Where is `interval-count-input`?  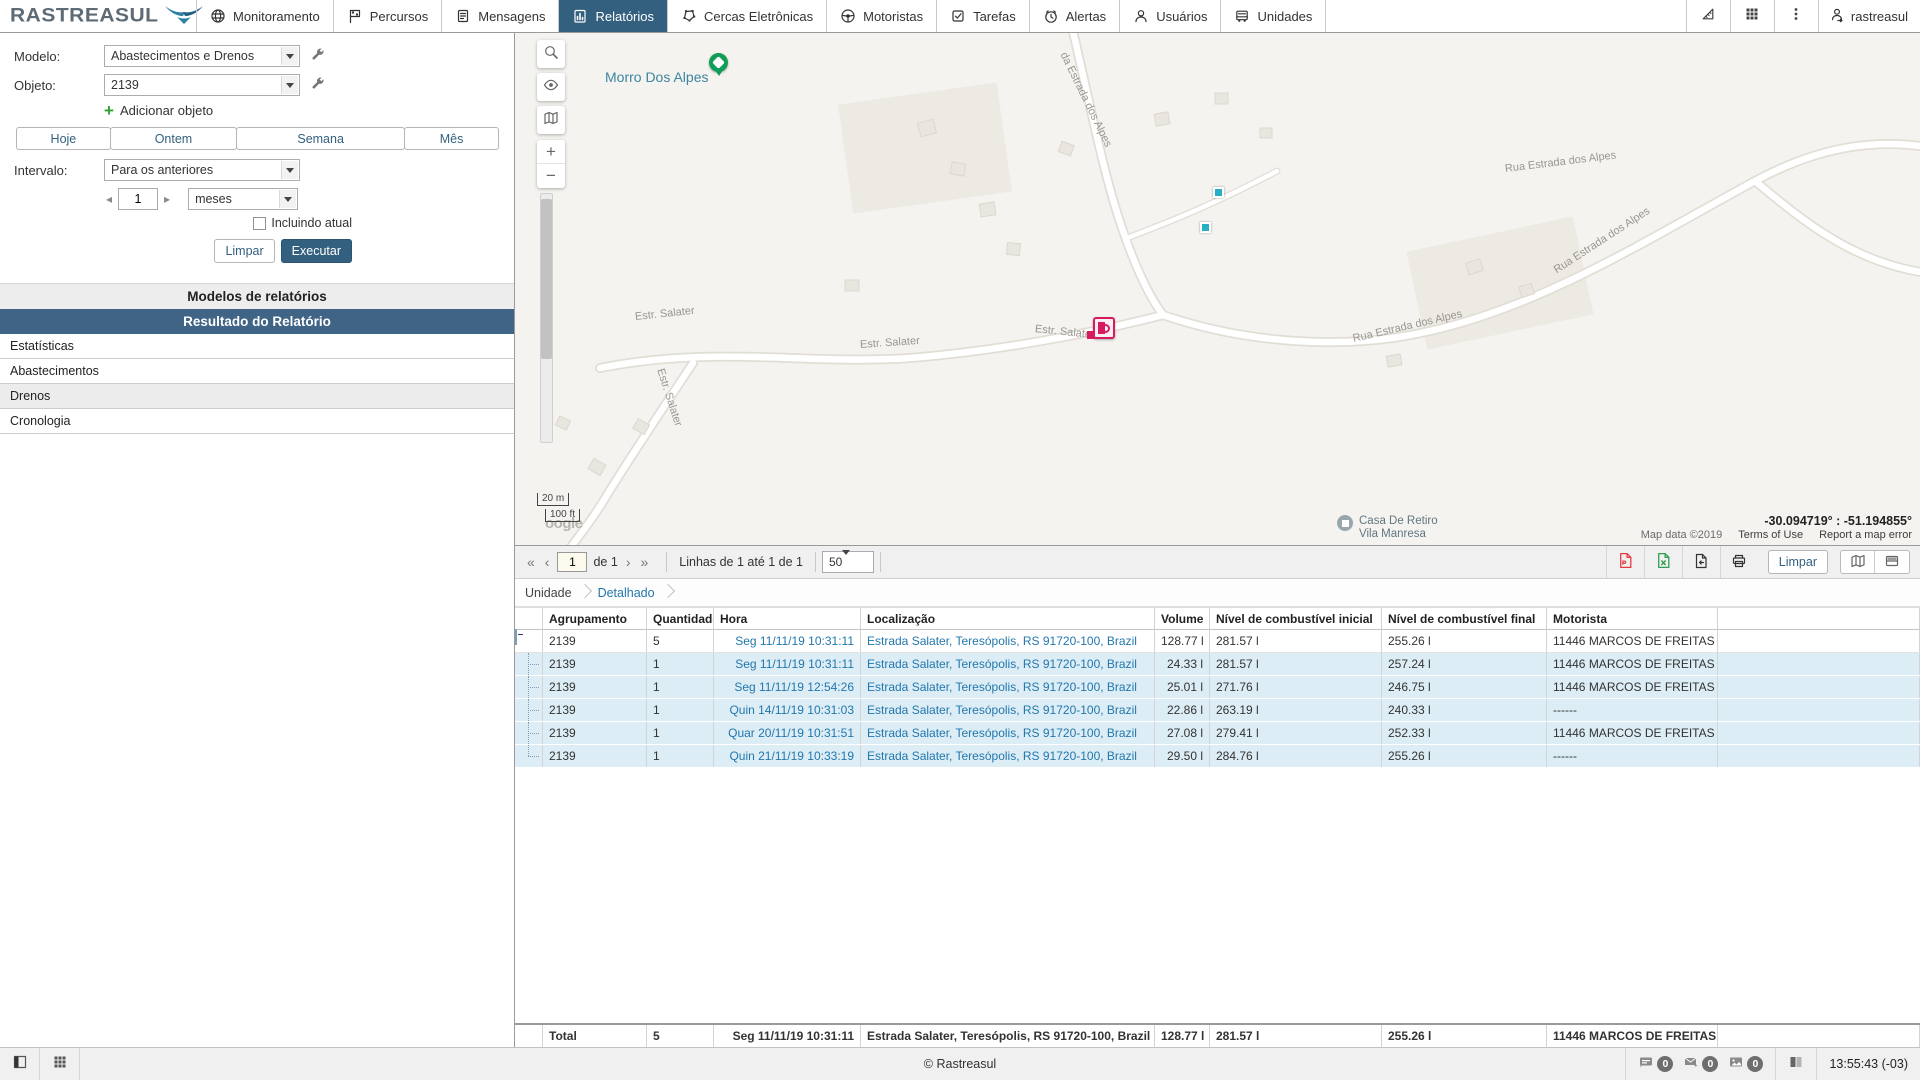 interval-count-input is located at coordinates (138, 199).